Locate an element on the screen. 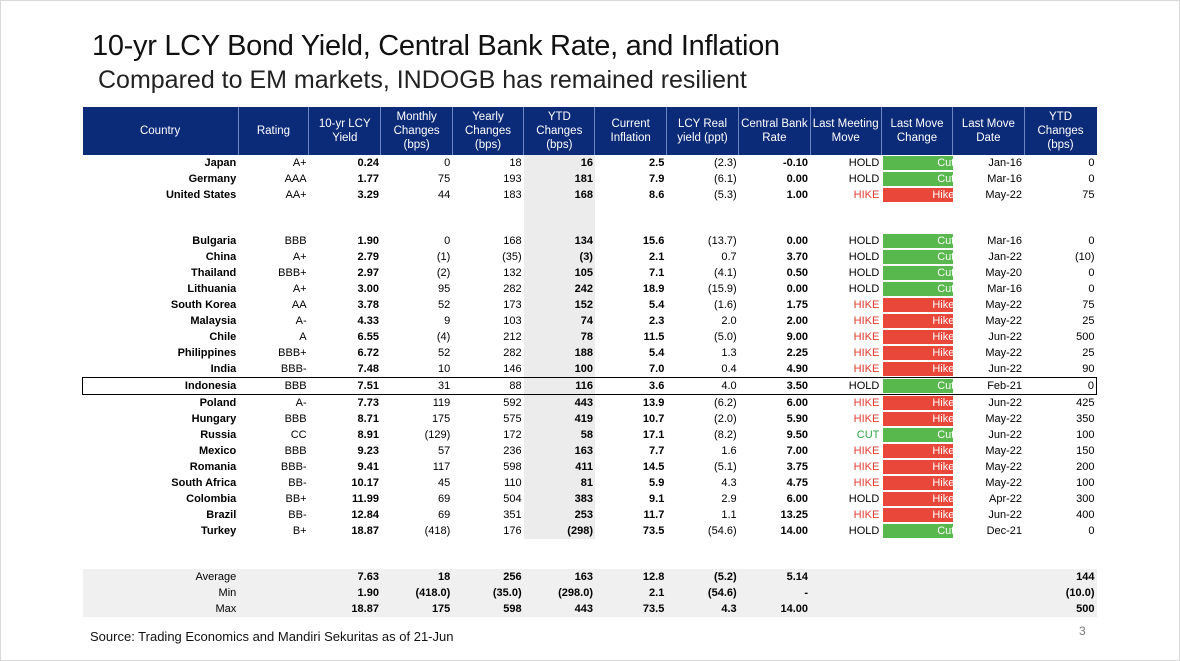 The image size is (1180, 661). inflation-cell: 15.6 is located at coordinates (653, 241).